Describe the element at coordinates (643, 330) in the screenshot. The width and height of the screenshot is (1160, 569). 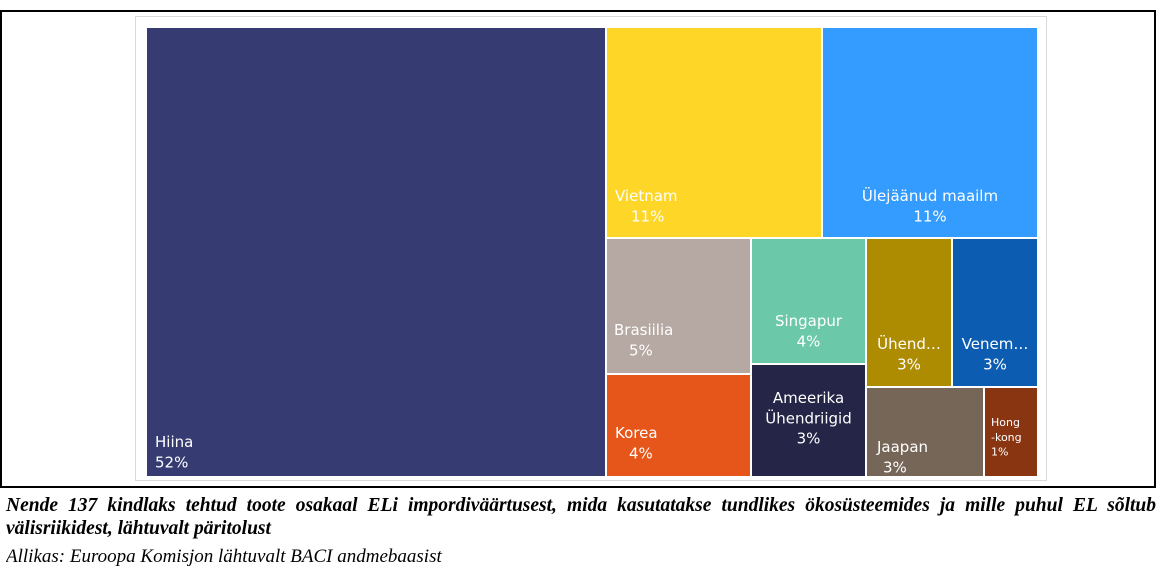
I see `treemap-label: Brasiilia` at that location.